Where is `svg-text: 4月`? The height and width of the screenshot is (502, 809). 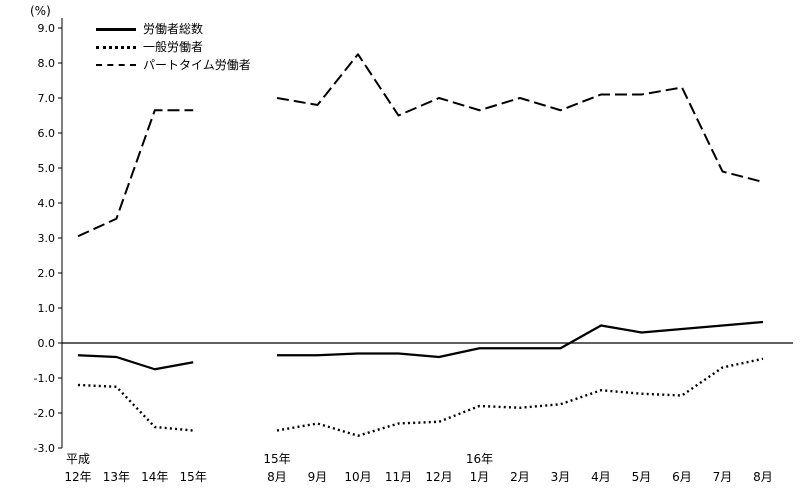 svg-text: 4月 is located at coordinates (601, 477).